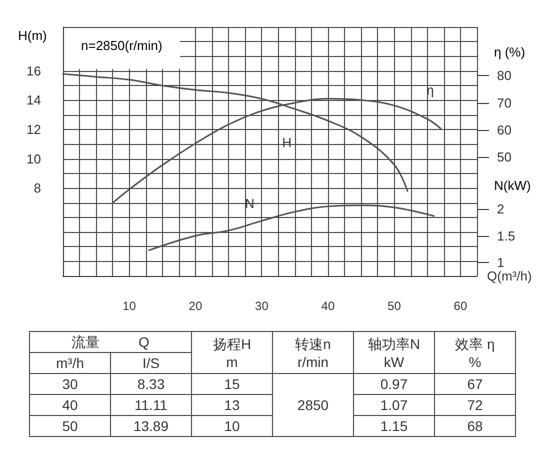 The height and width of the screenshot is (460, 555). Describe the element at coordinates (232, 426) in the screenshot. I see `text: 10` at that location.